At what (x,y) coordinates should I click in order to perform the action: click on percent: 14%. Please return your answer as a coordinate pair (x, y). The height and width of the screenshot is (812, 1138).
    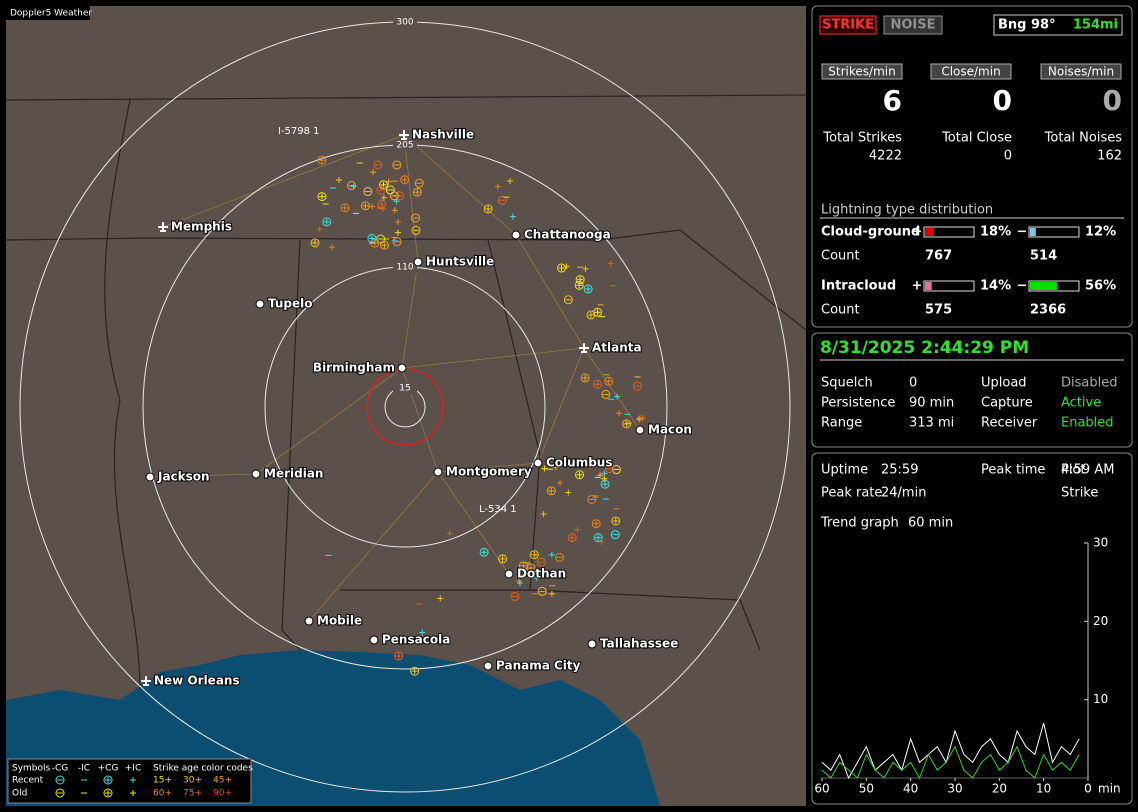
    Looking at the image, I should click on (995, 286).